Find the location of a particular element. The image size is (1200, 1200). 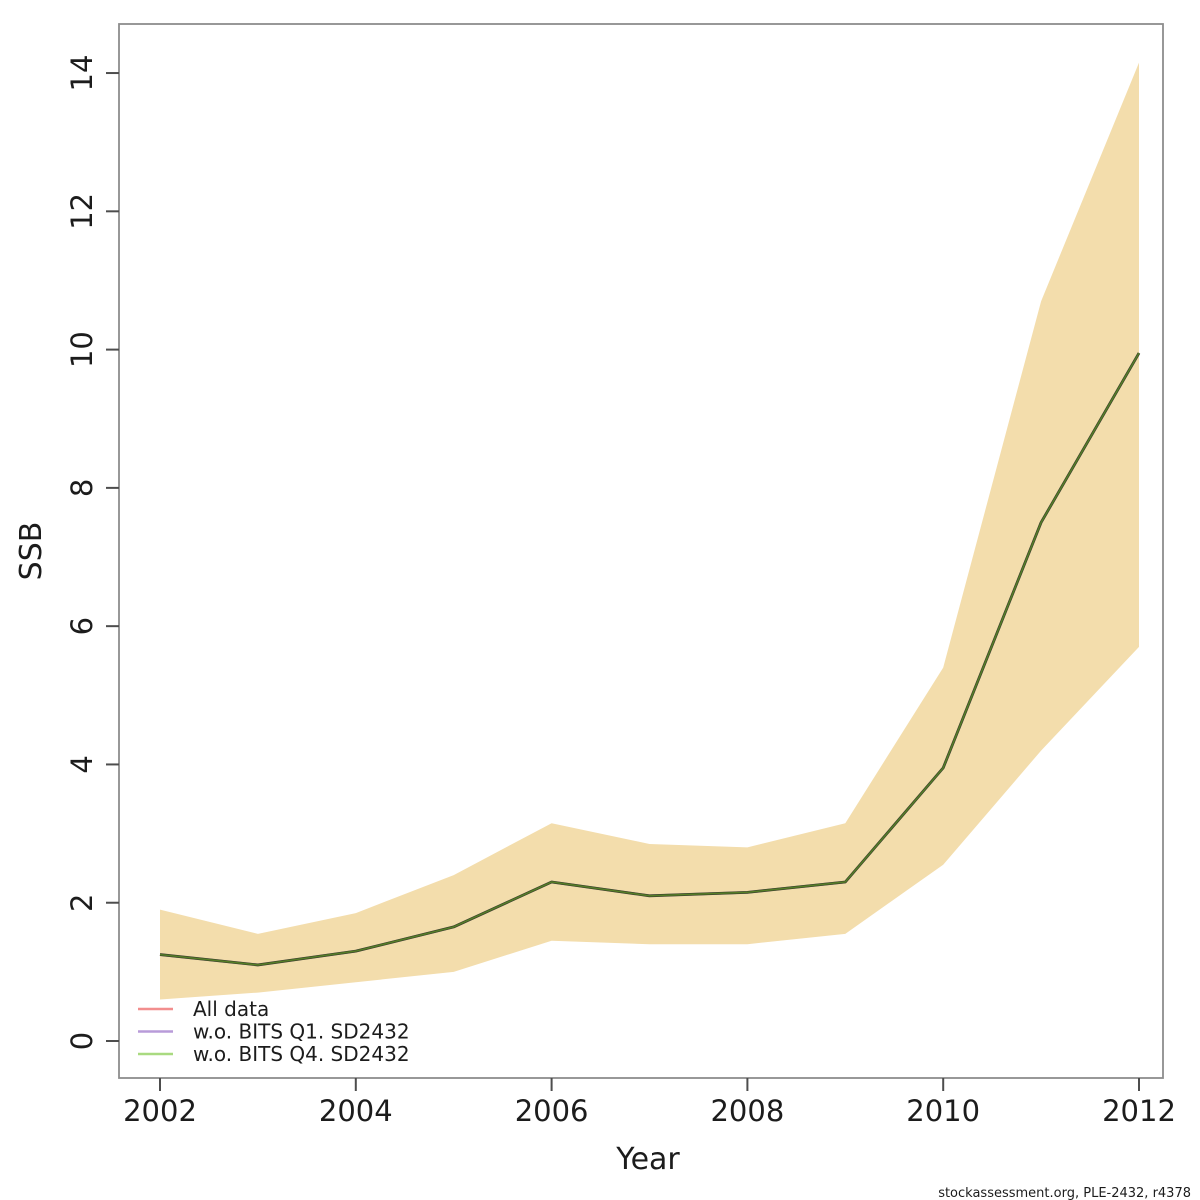

x-axis: 2002 2004 2006 2008 2010 2012 is located at coordinates (649, 1103).